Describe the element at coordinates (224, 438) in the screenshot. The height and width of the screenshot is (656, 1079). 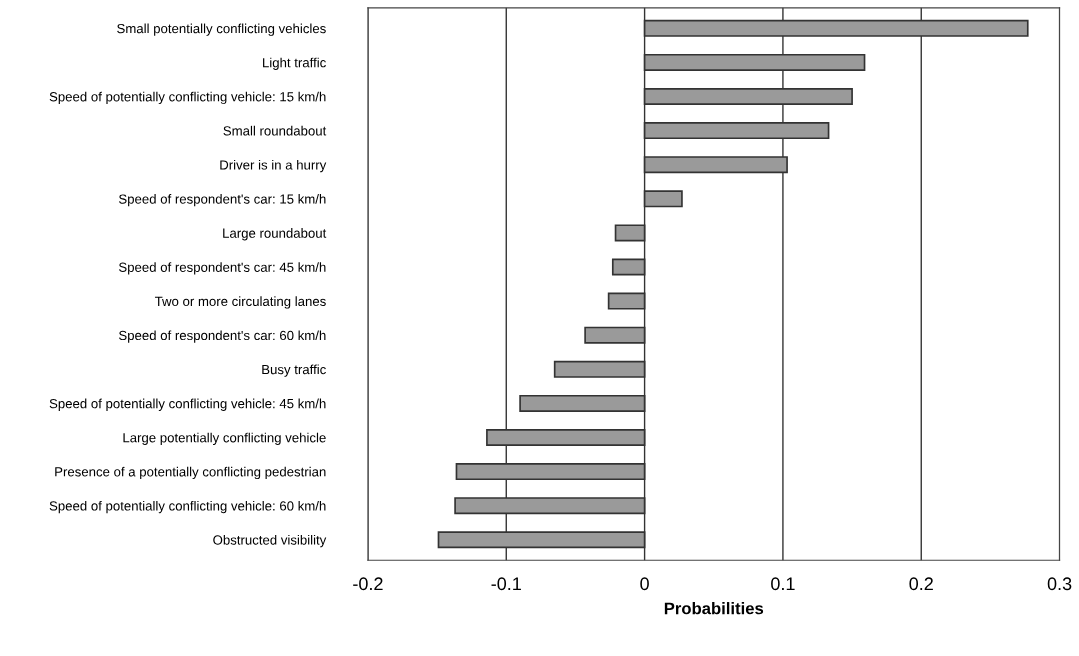
I see `y-tick-label: Large potentially conflicting vehicle` at that location.